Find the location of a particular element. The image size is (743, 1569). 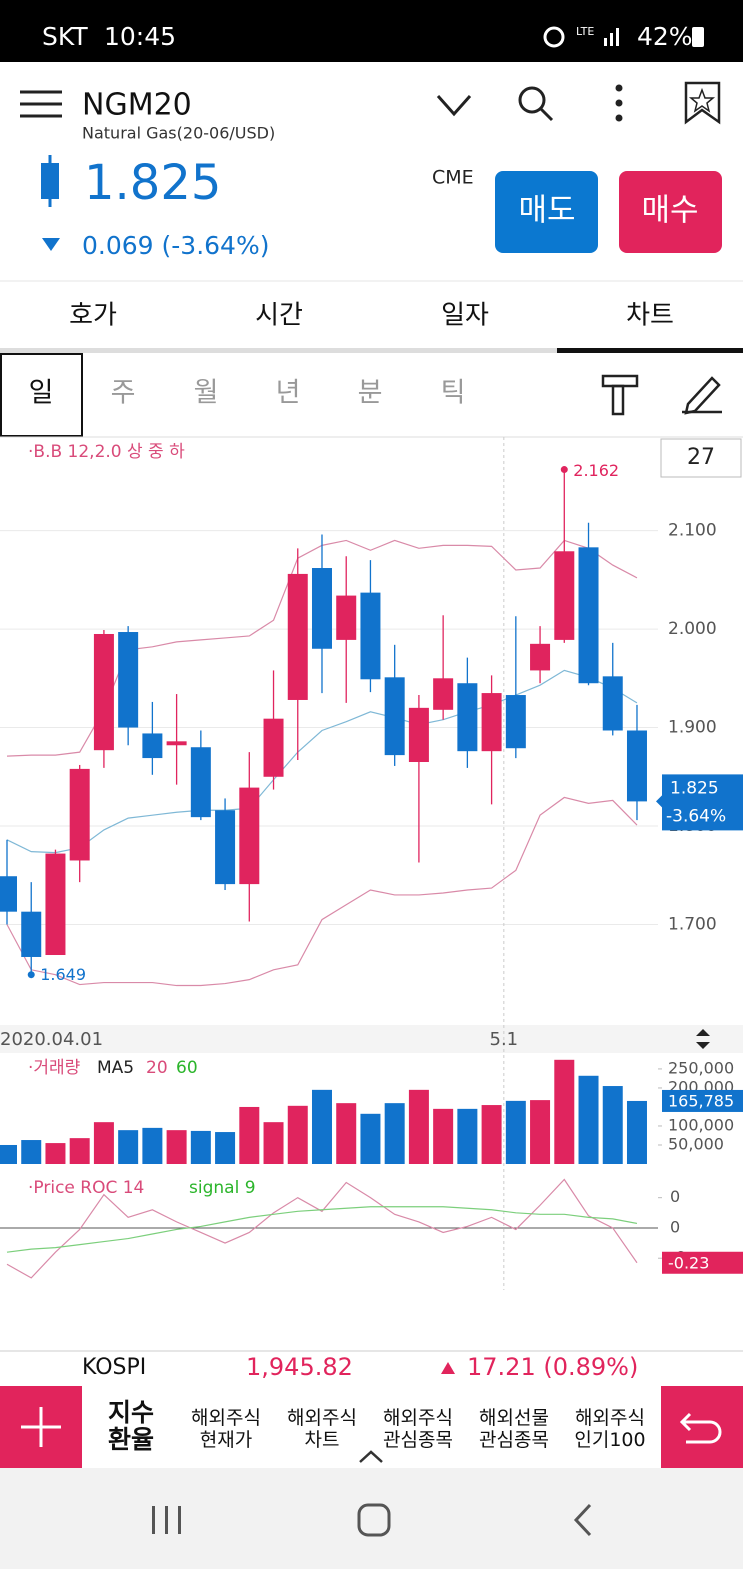

y-tick-label: 250,000 is located at coordinates (701, 1067).